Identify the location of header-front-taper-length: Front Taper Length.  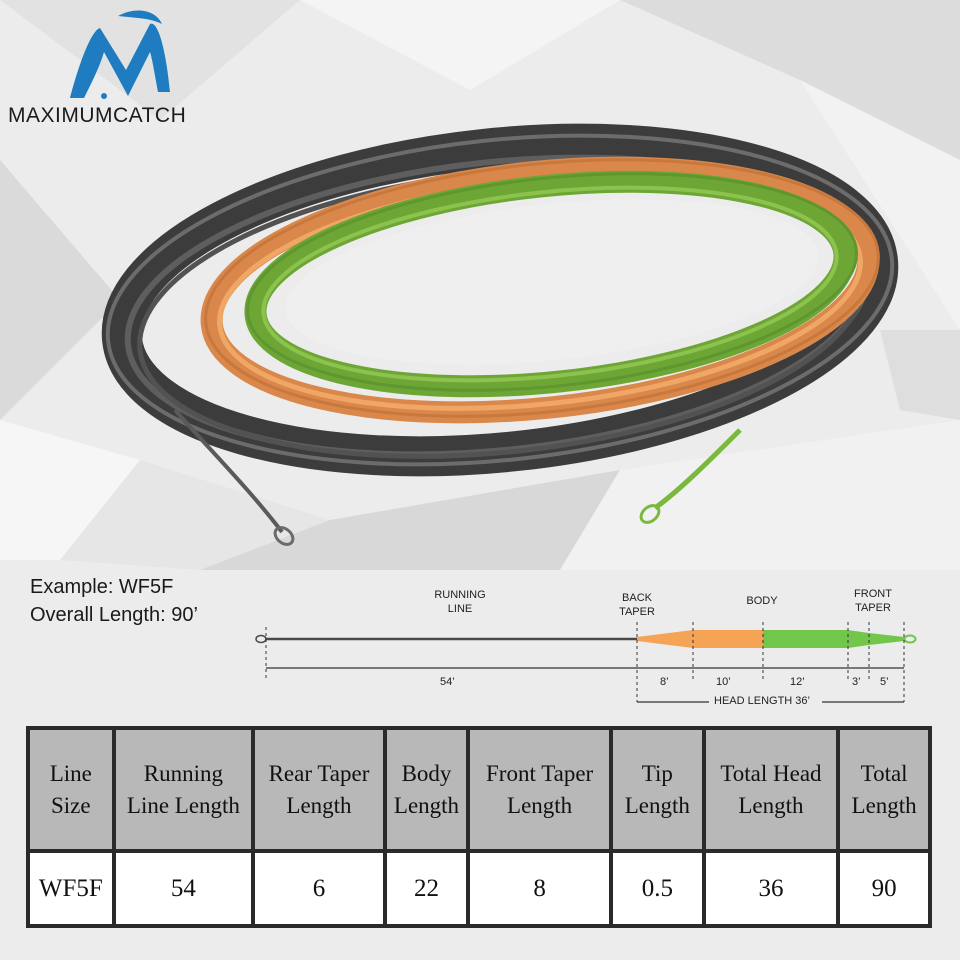
(539, 790).